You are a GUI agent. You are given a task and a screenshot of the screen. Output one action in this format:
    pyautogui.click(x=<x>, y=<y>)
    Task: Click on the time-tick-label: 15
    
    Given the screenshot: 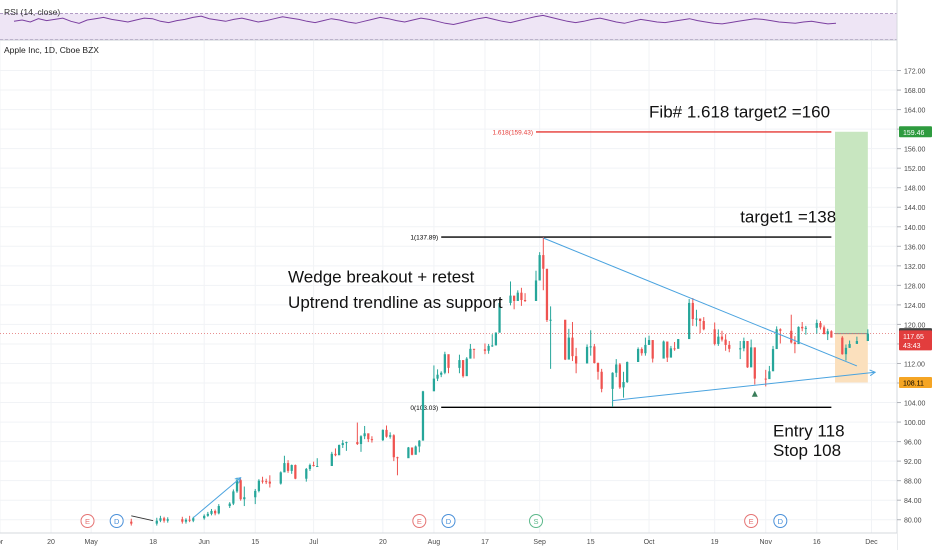 What is the action you would take?
    pyautogui.click(x=591, y=542)
    